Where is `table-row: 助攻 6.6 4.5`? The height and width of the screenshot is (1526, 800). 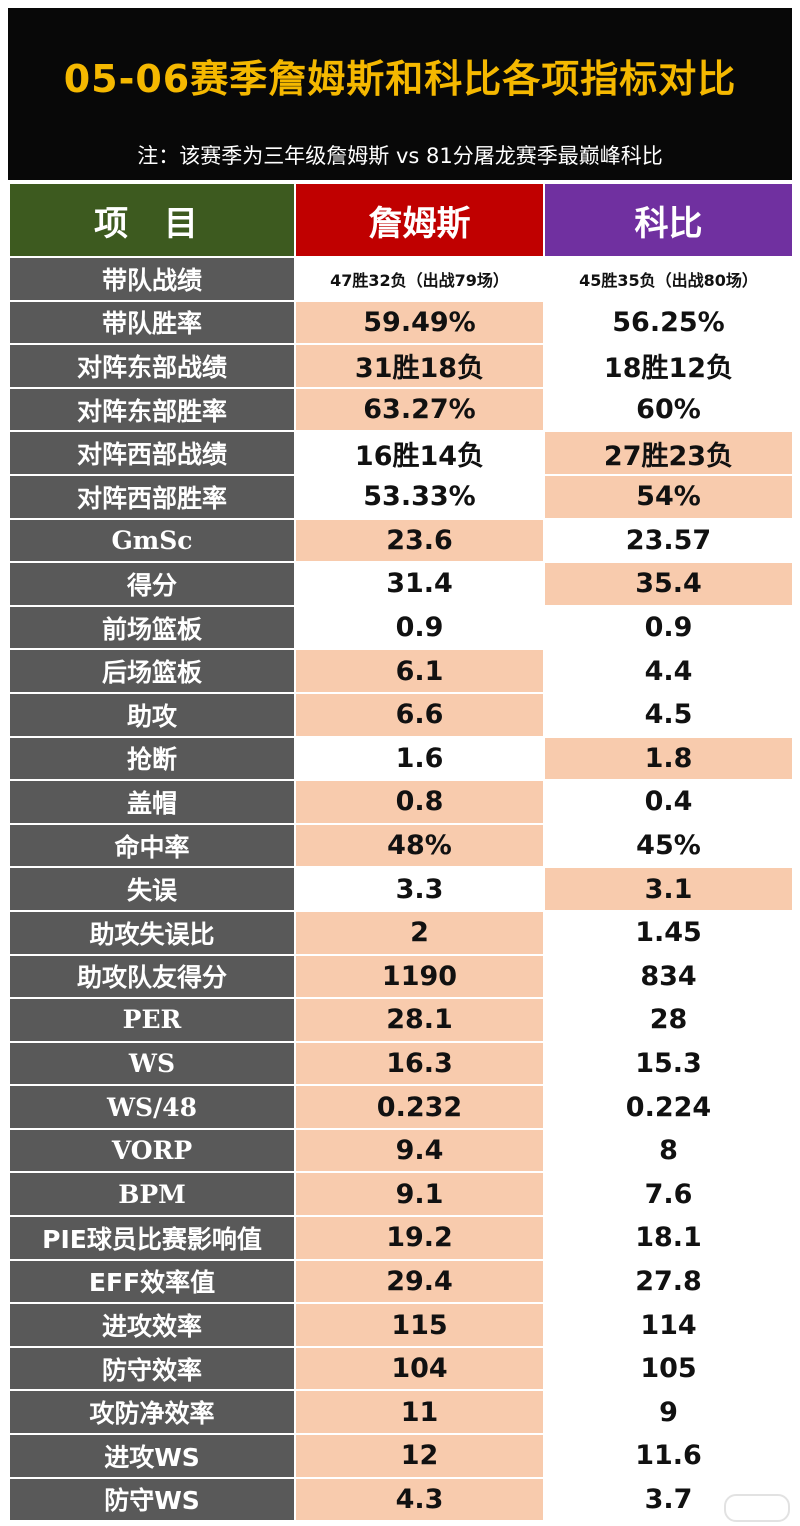 table-row: 助攻 6.6 4.5 is located at coordinates (401, 714).